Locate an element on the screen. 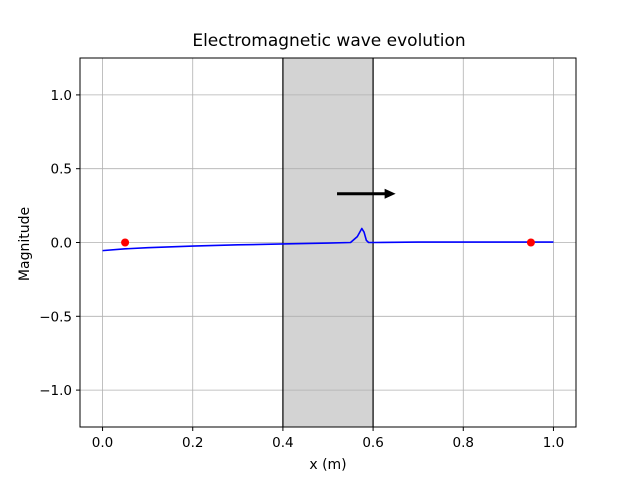 This screenshot has height=480, width=640. x-tick-label: 0.8 is located at coordinates (463, 443).